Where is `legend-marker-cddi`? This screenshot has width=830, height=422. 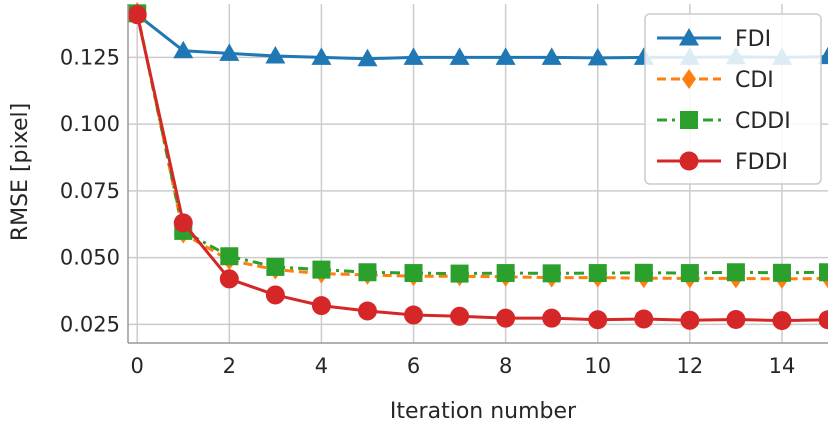
legend-marker-cddi is located at coordinates (689, 120).